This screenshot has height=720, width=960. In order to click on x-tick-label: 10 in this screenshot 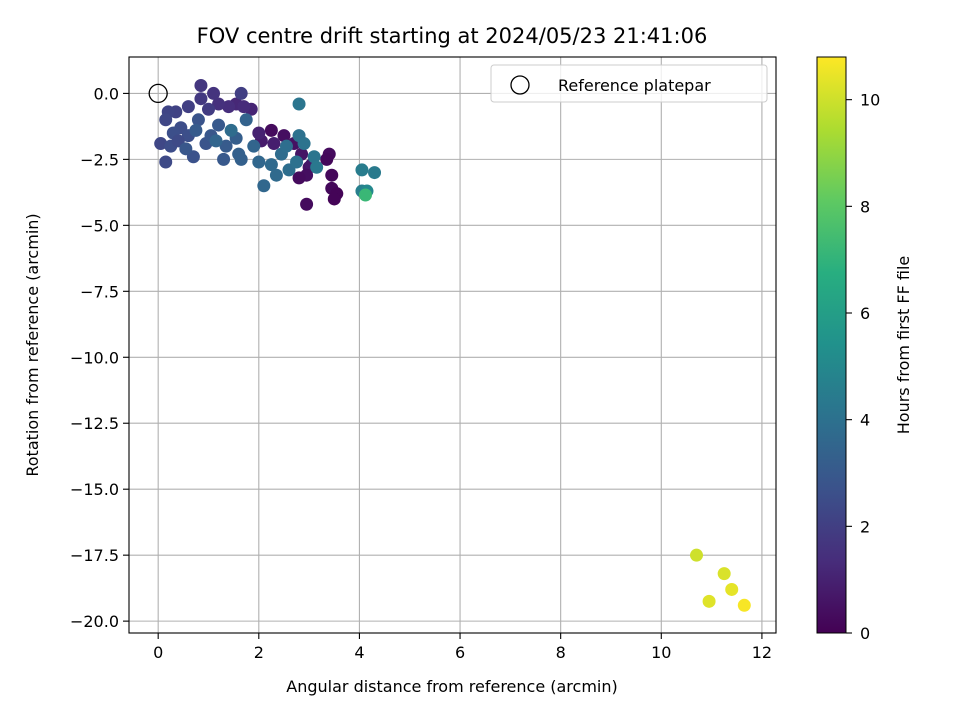, I will do `click(661, 652)`.